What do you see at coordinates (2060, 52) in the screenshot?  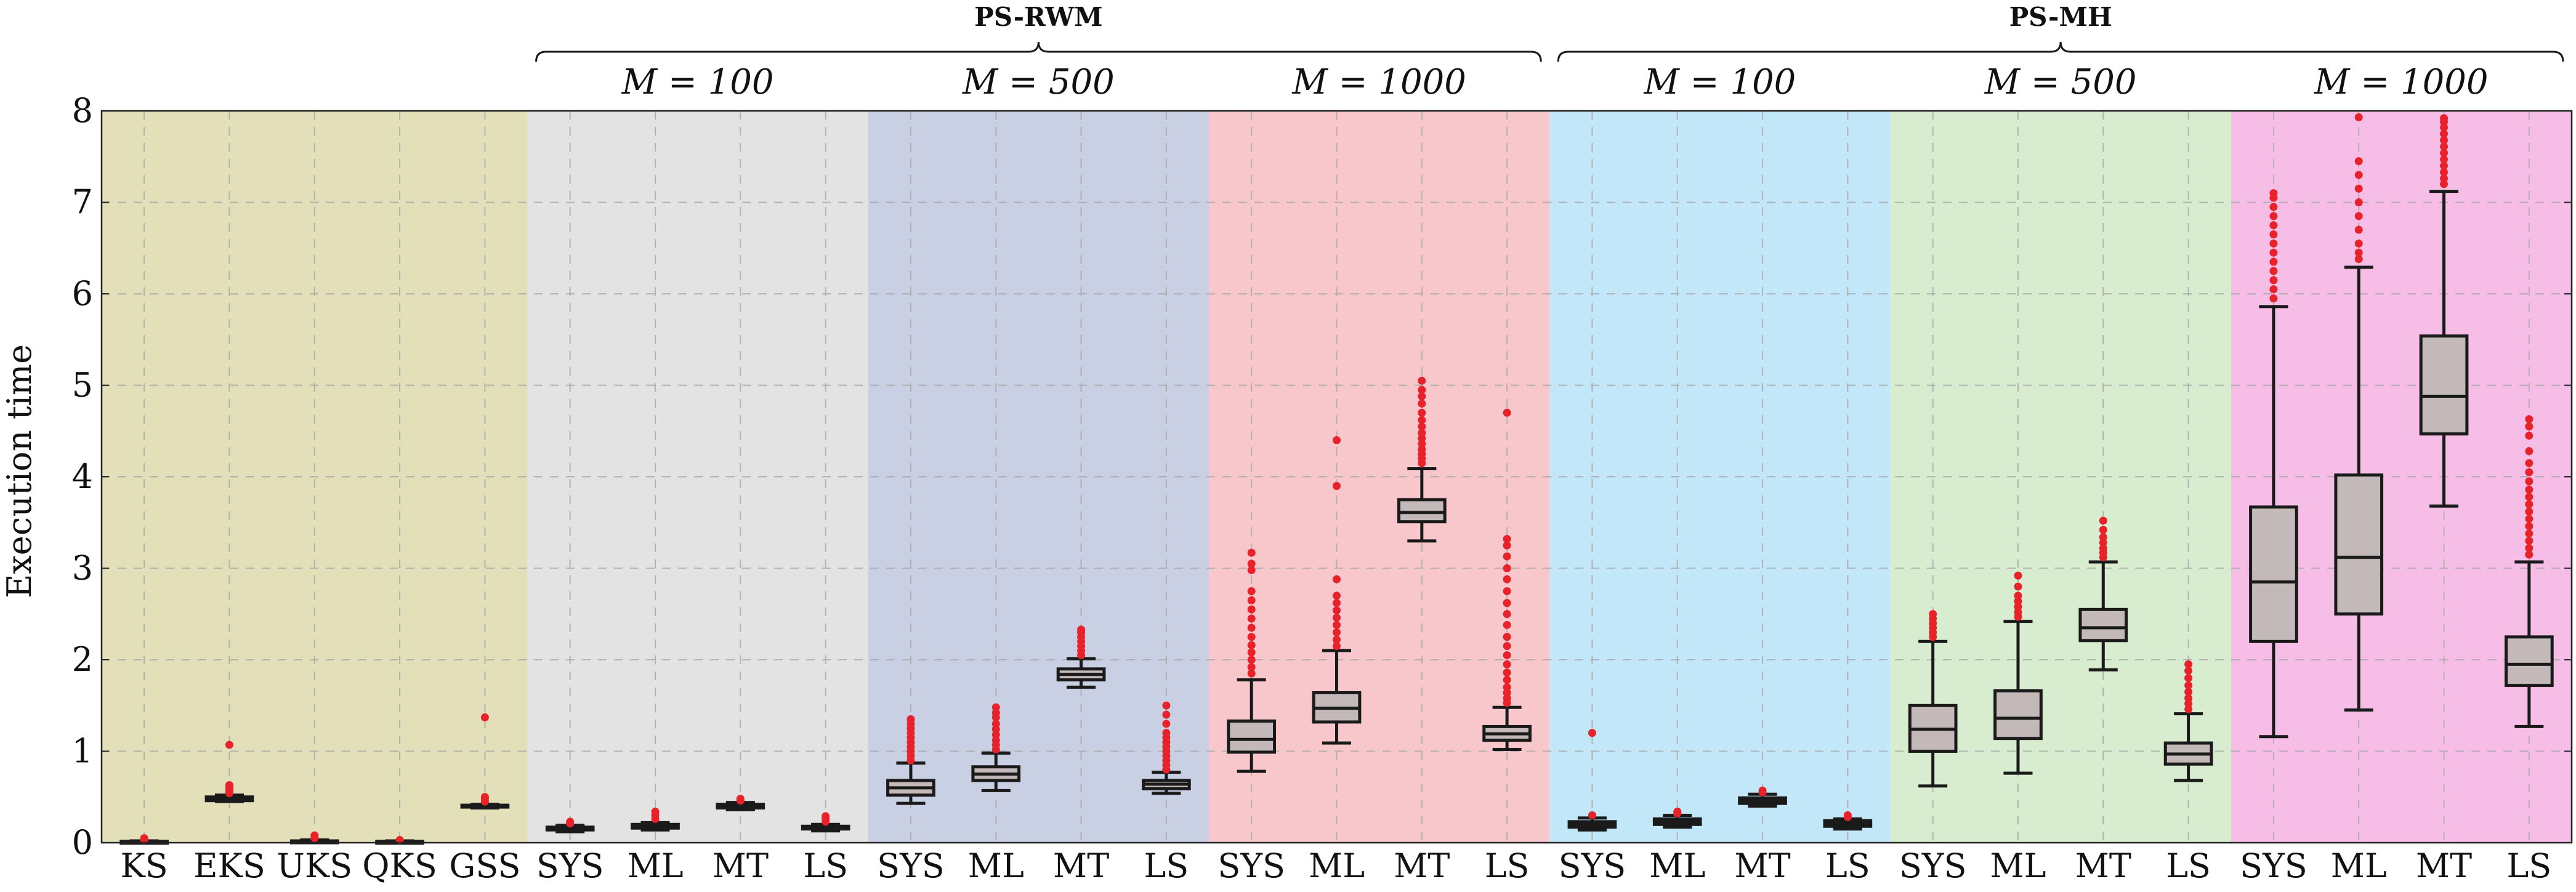 I see `group-brace` at bounding box center [2060, 52].